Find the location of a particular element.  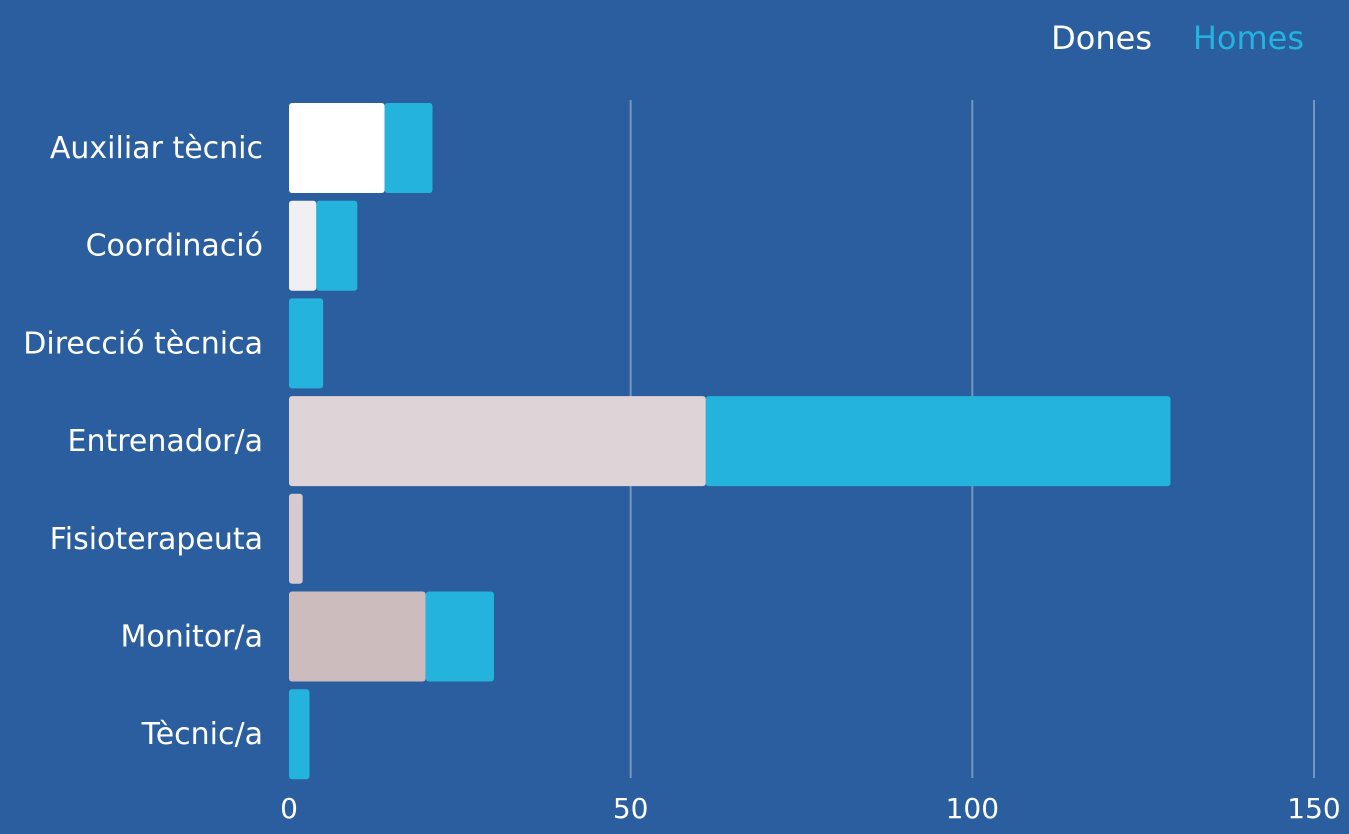

x-tick-label-0: 0 is located at coordinates (289, 808).